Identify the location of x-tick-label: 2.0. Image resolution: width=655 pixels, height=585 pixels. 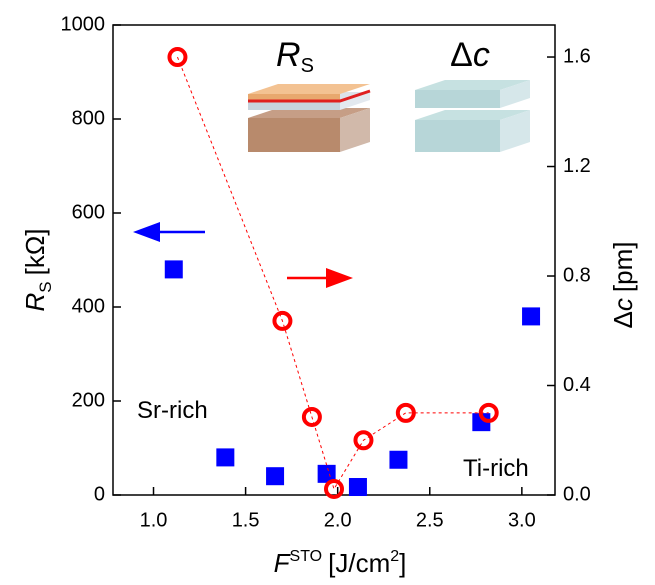
(338, 520).